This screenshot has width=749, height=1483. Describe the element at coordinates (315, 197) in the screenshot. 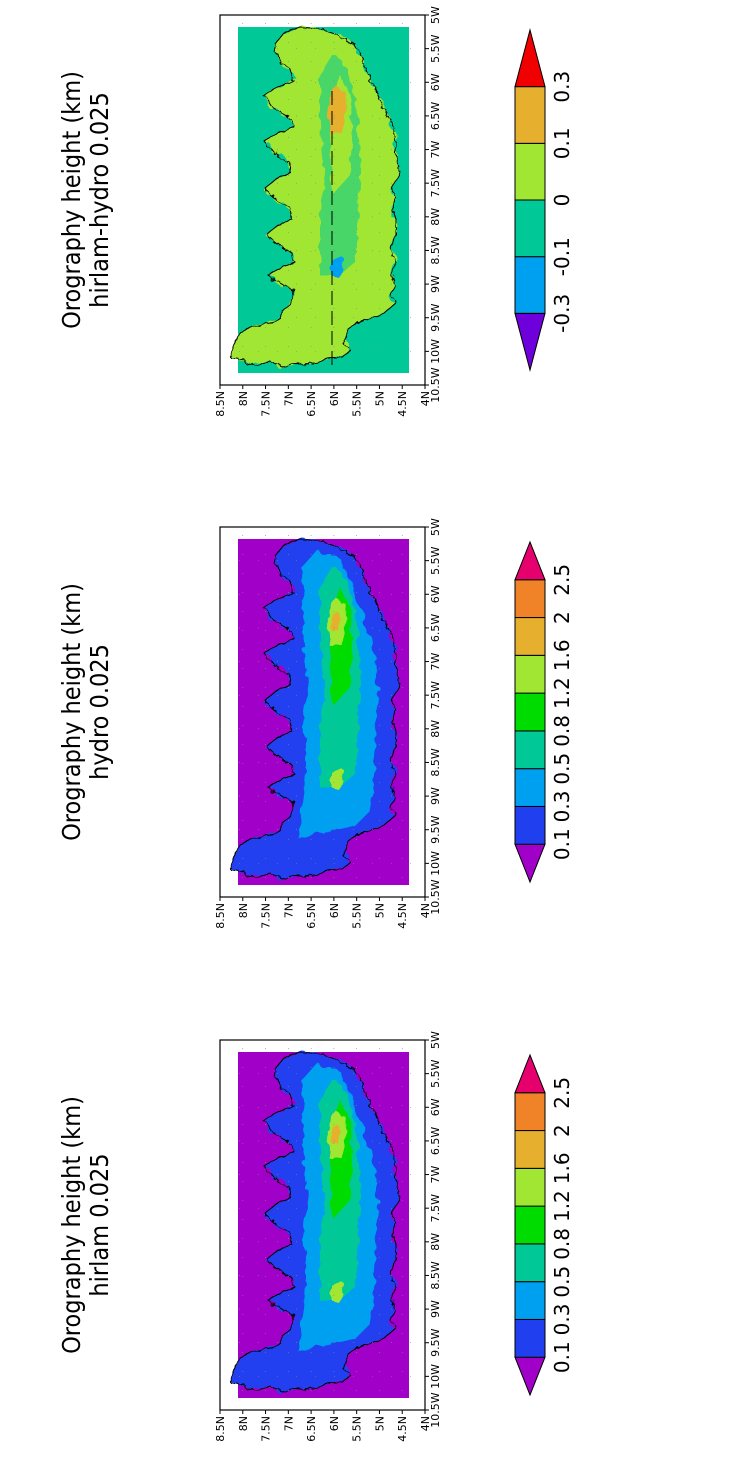

I see `coastline` at that location.